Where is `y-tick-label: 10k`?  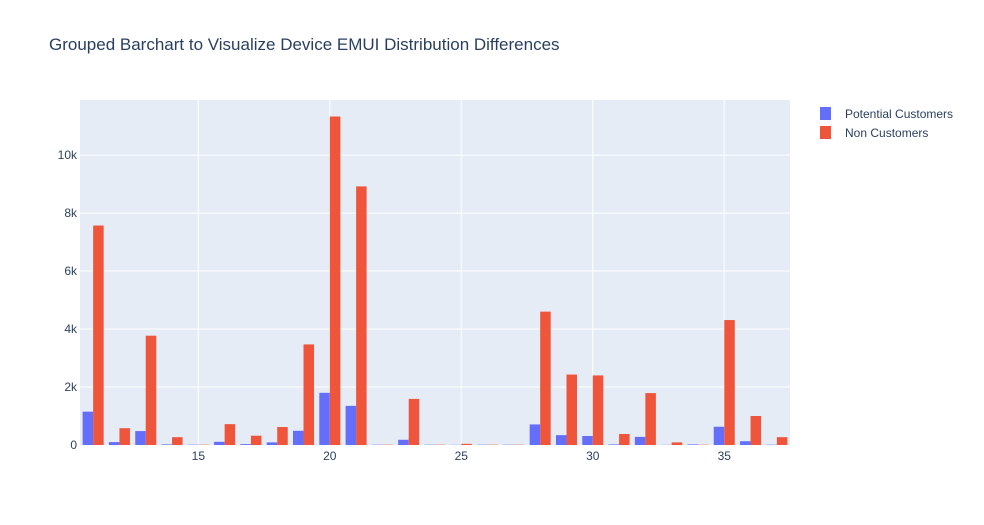
y-tick-label: 10k is located at coordinates (68, 155).